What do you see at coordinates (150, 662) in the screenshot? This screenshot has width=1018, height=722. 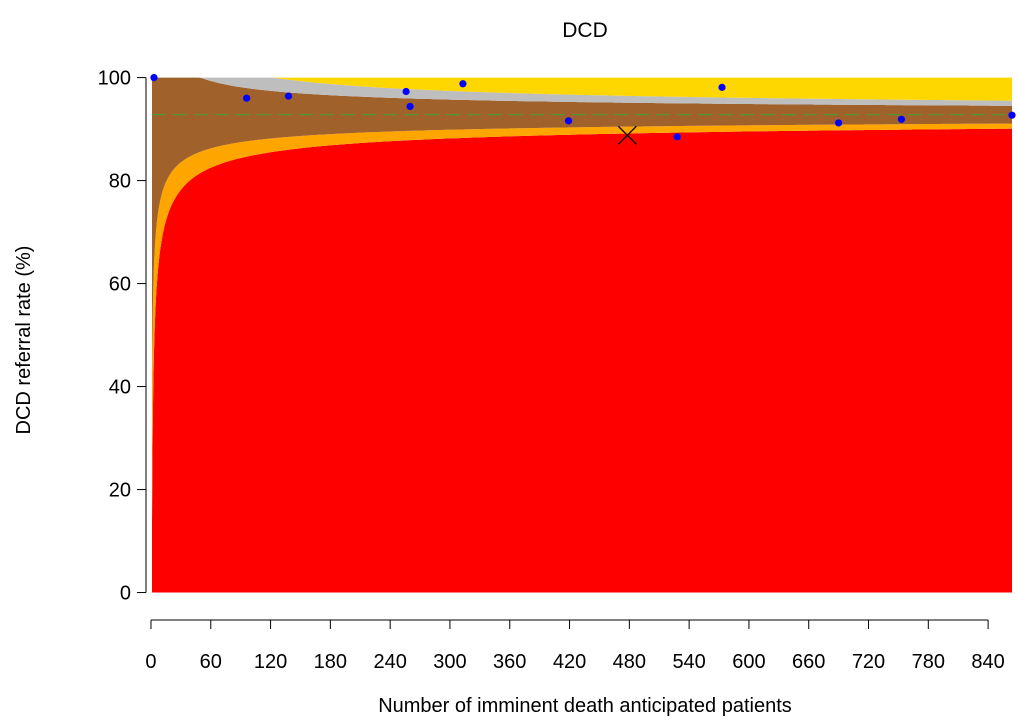 I see `x-tick-label: 0` at bounding box center [150, 662].